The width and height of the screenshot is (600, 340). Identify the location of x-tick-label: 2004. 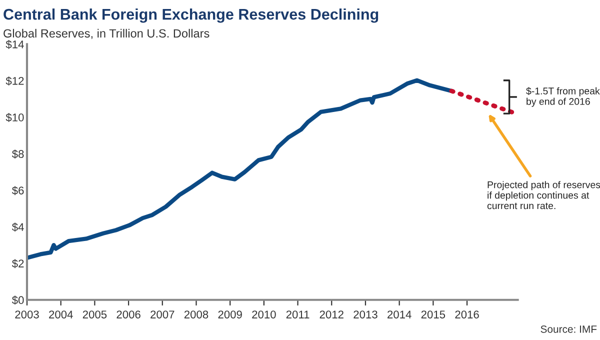
(61, 314).